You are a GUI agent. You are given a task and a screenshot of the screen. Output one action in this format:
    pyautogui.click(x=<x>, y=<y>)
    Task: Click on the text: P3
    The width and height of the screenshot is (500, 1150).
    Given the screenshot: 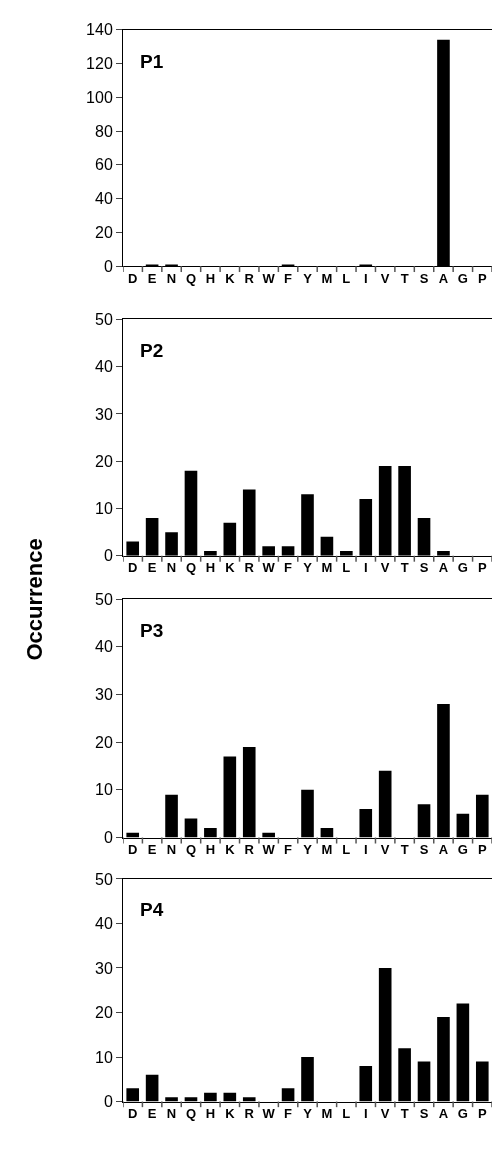 What is the action you would take?
    pyautogui.click(x=152, y=630)
    